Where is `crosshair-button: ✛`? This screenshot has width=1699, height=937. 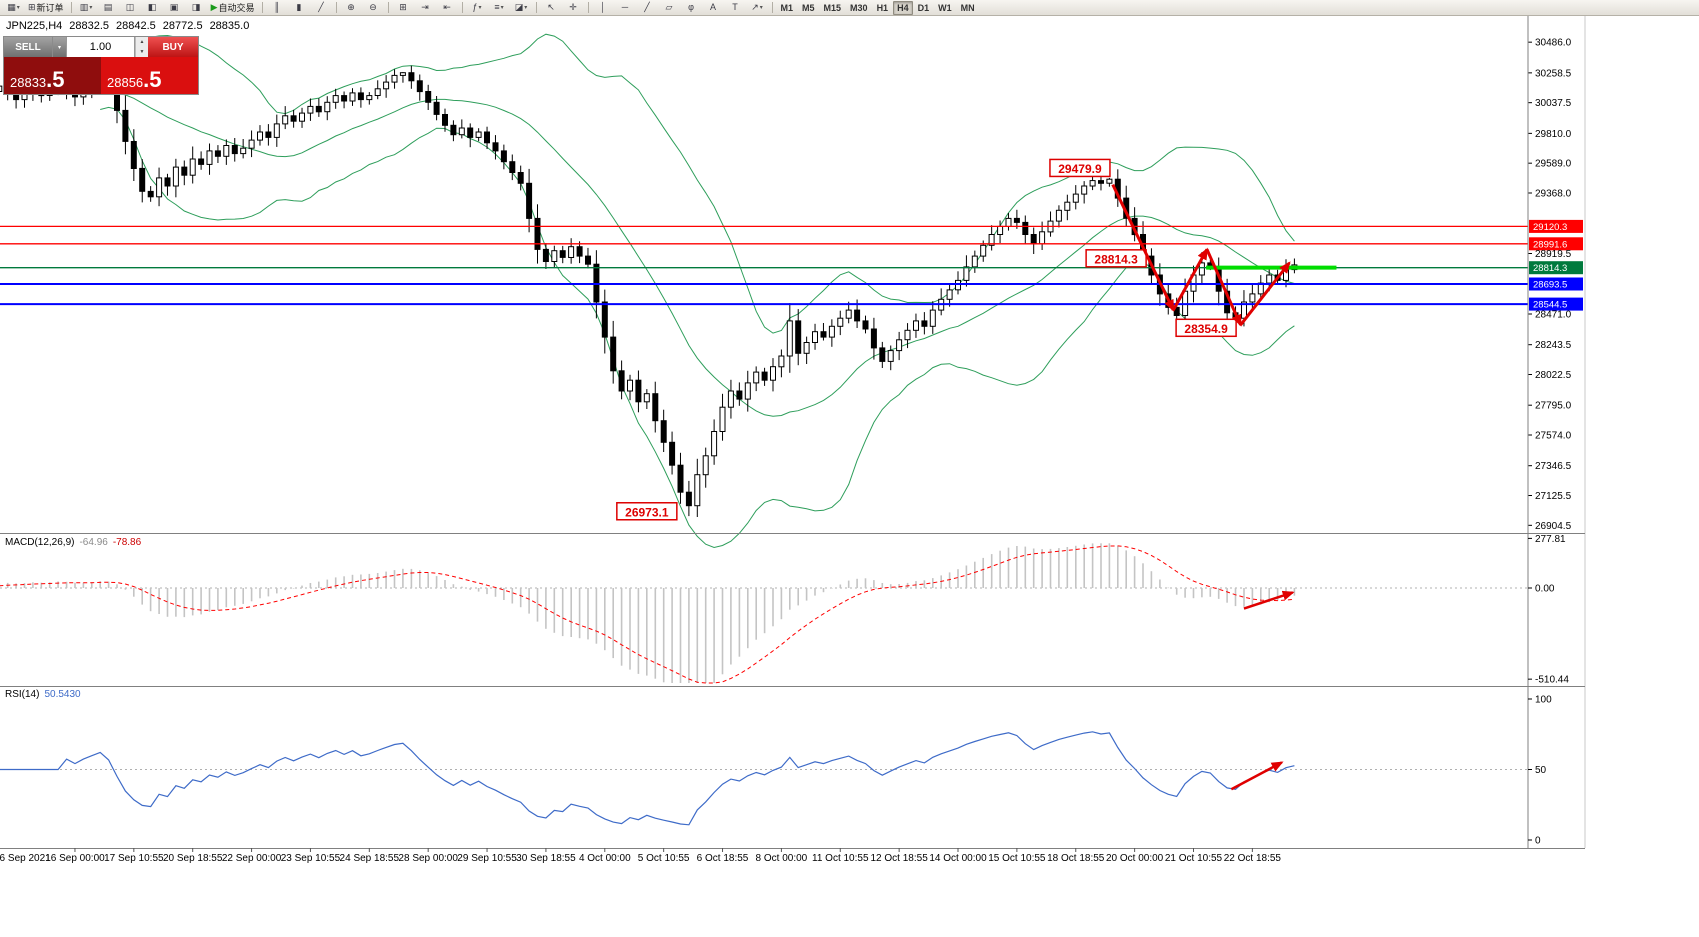 crosshair-button: ✛ is located at coordinates (573, 7).